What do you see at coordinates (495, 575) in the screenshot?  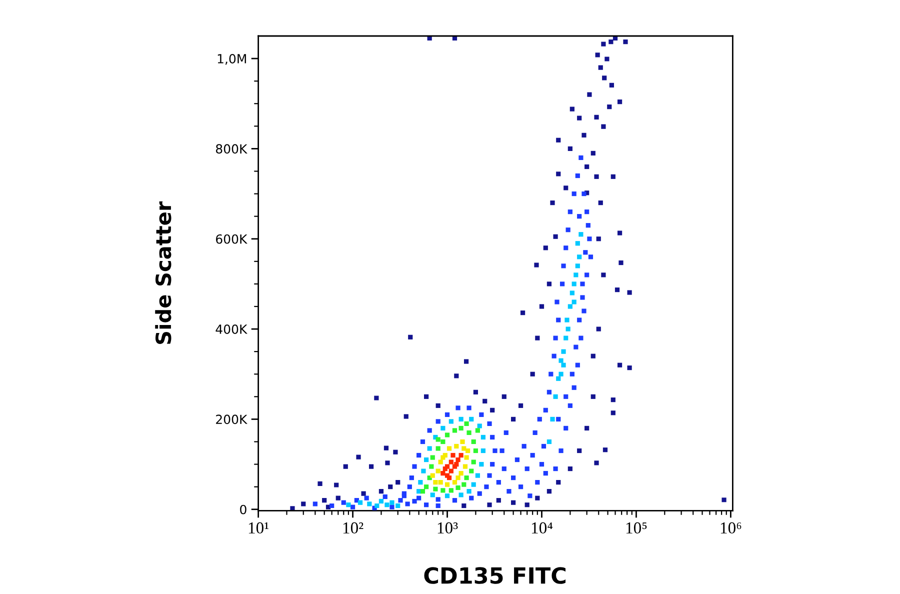 I see `x-axis-title: CD135 FITC` at bounding box center [495, 575].